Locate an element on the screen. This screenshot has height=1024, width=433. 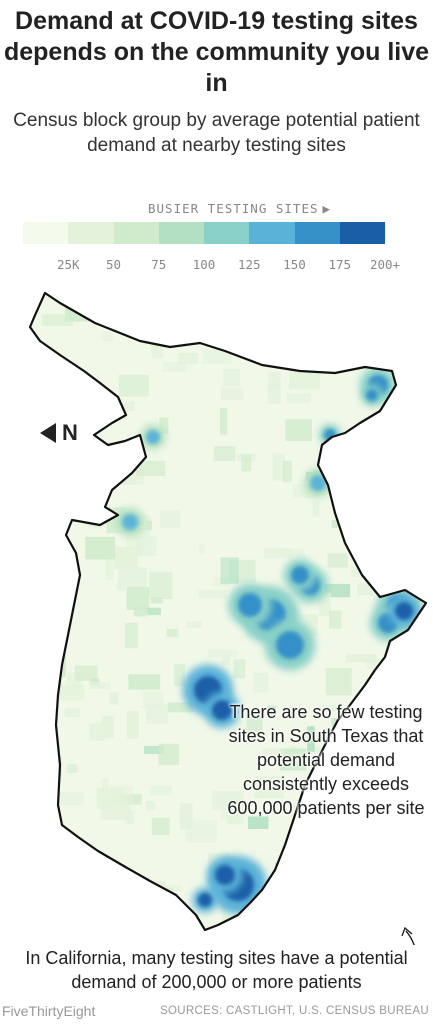
hotspot-los-angeles is located at coordinates (205, 900).